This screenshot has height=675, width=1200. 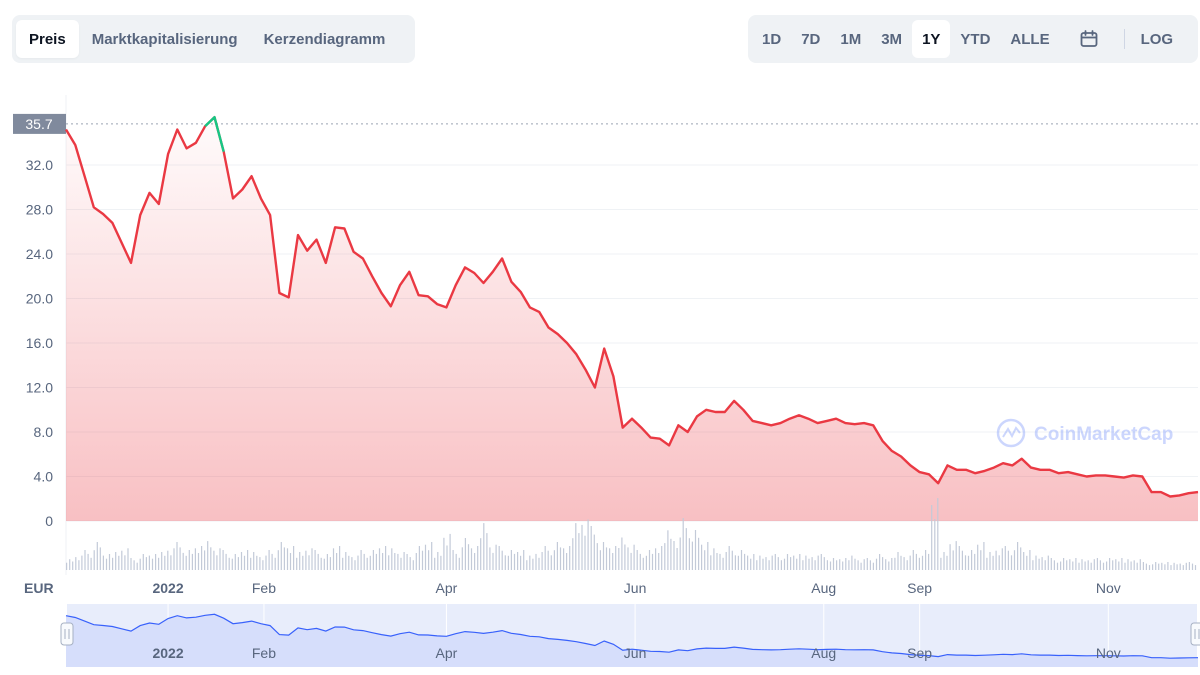 I want to click on navigator-right-handle, so click(x=1195, y=634).